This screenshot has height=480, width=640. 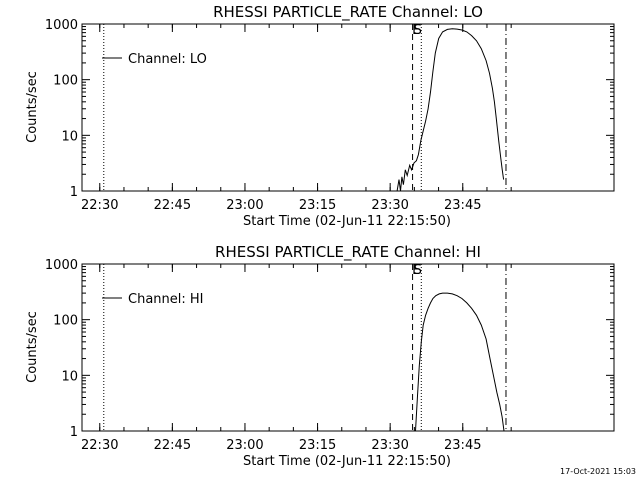 I want to click on render-timestamp: 17-Oct-2021 15:03, so click(x=598, y=471).